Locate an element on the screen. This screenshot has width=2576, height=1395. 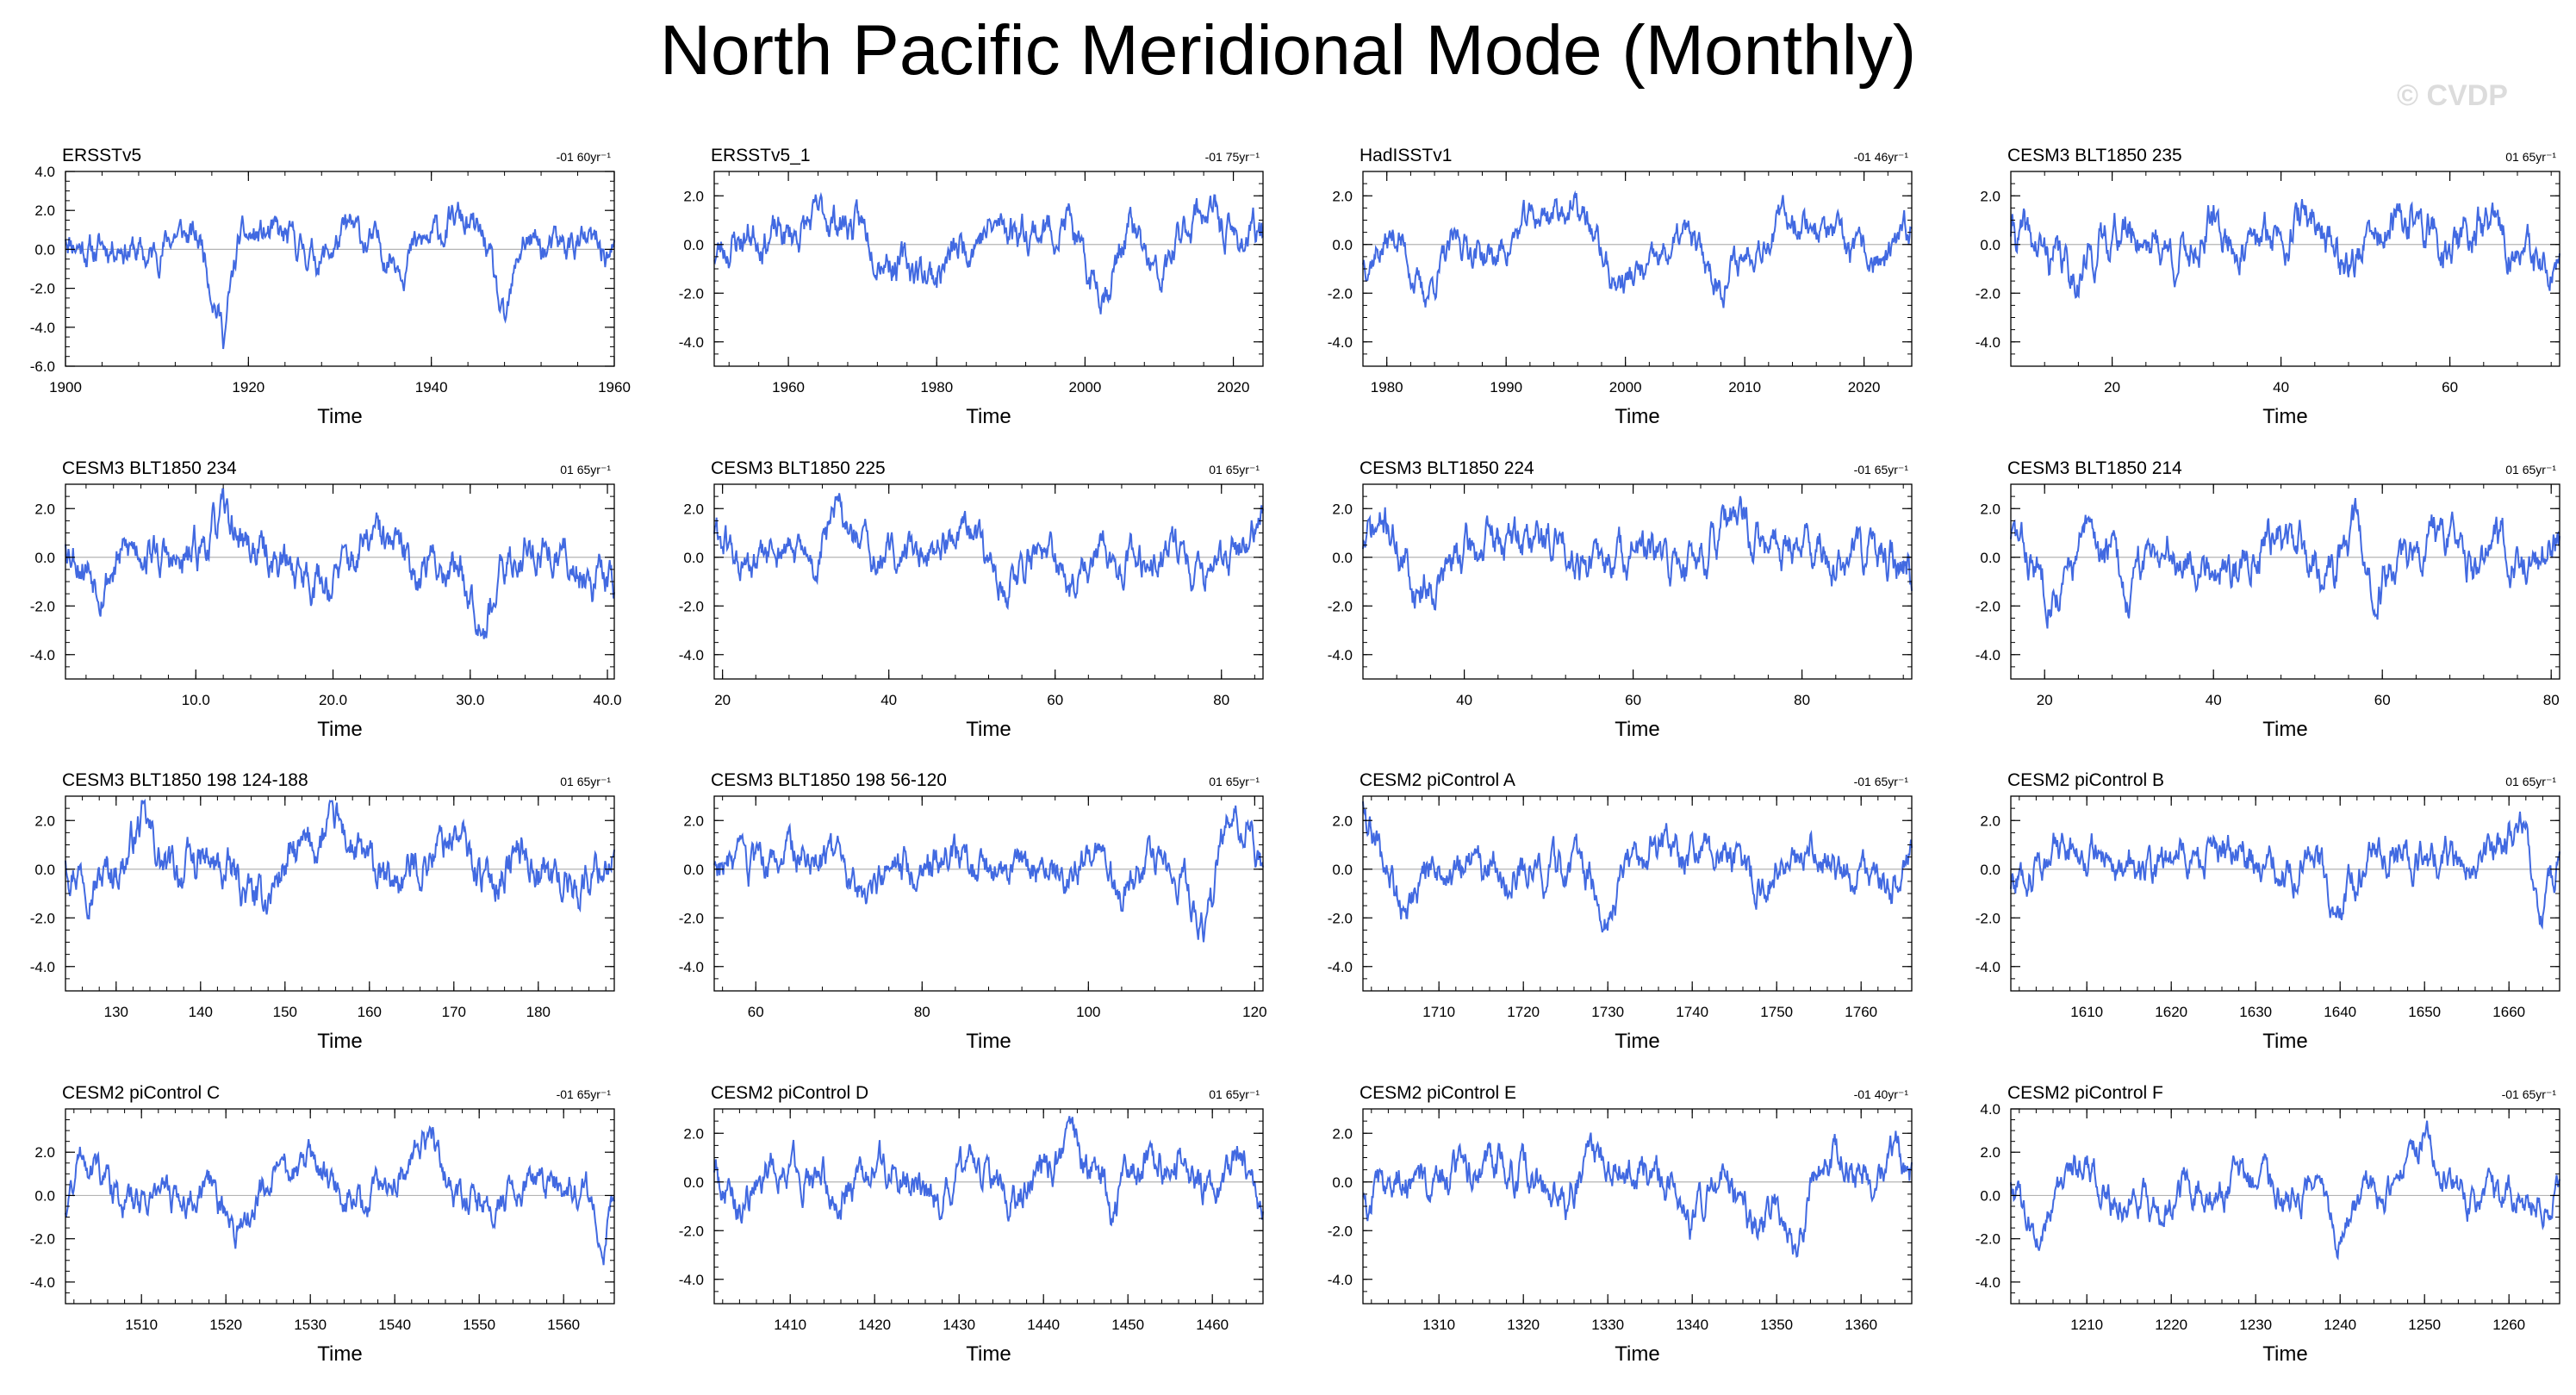
trend-label: -01 75yr⁻¹ is located at coordinates (1233, 157).